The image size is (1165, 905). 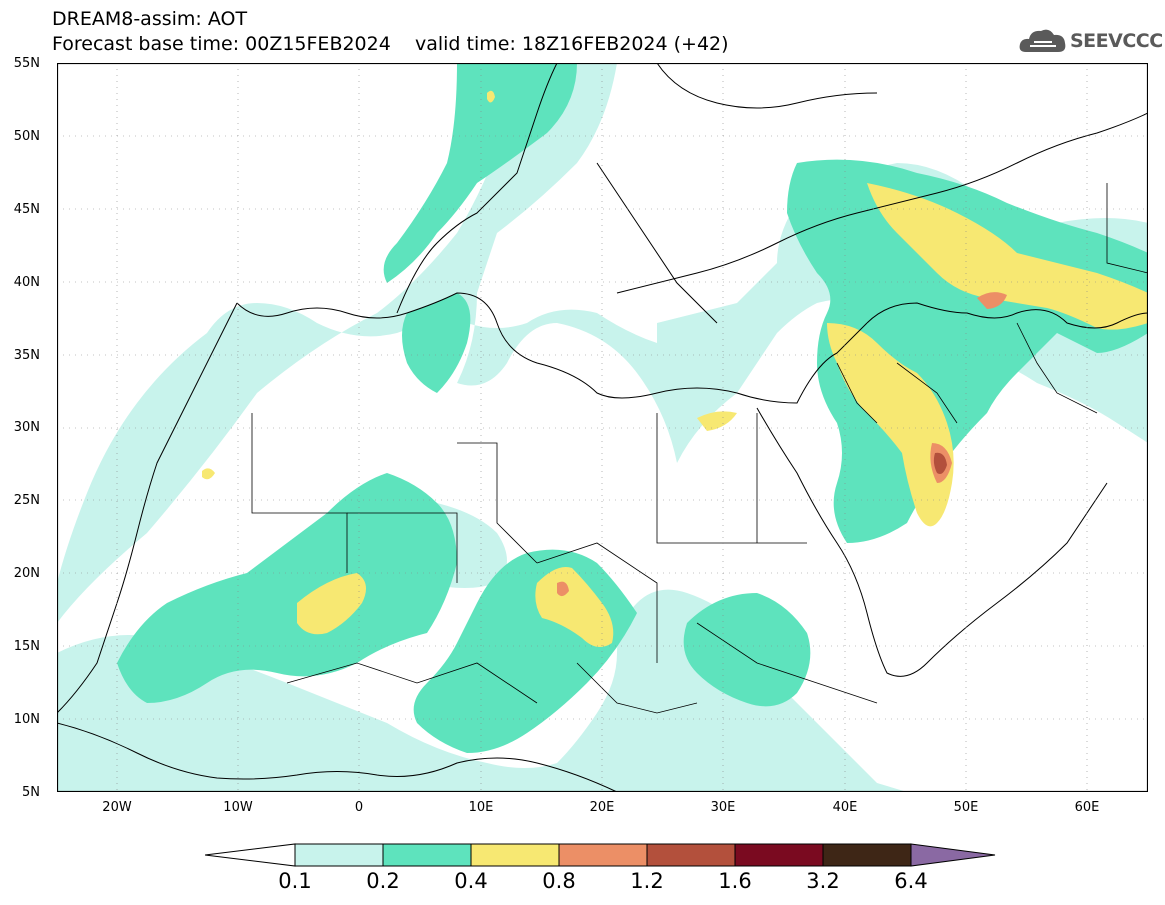 What do you see at coordinates (26, 63) in the screenshot?
I see `lat-label: 55N` at bounding box center [26, 63].